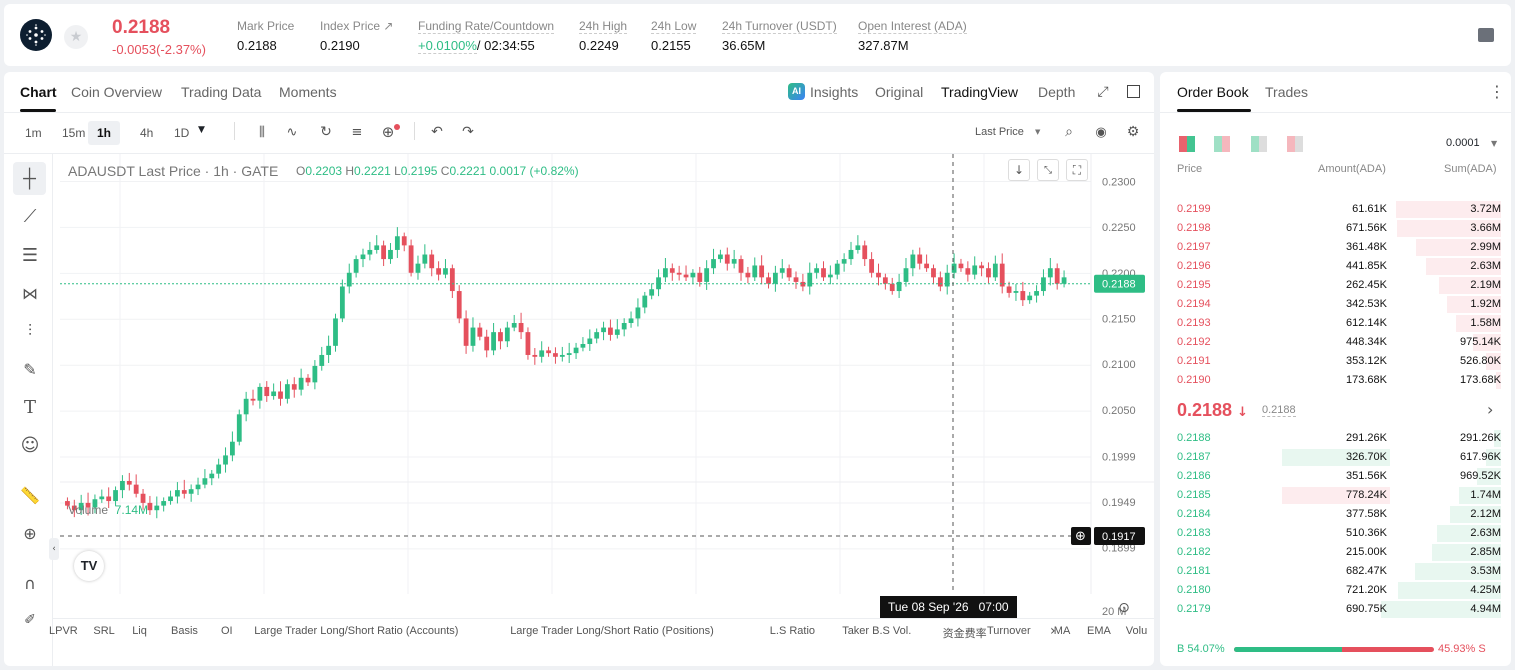 The image size is (1515, 670). What do you see at coordinates (30, 533) in the screenshot?
I see `zoom-in-tool-icon: ⊕` at bounding box center [30, 533].